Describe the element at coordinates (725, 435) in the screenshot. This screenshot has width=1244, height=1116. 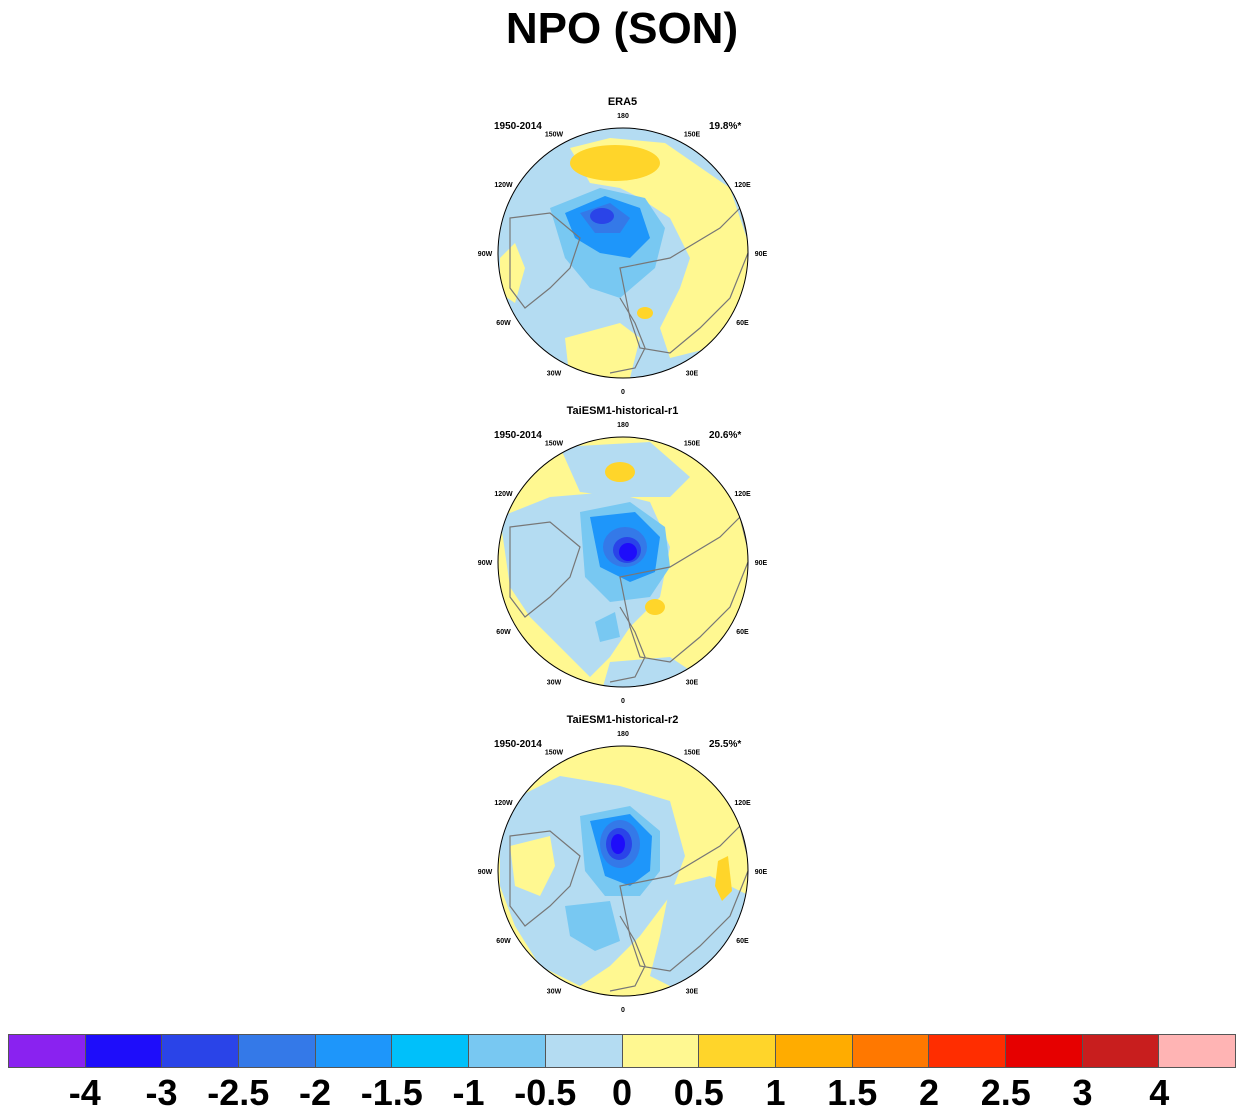
I see `panel-variance: 20.6%*` at that location.